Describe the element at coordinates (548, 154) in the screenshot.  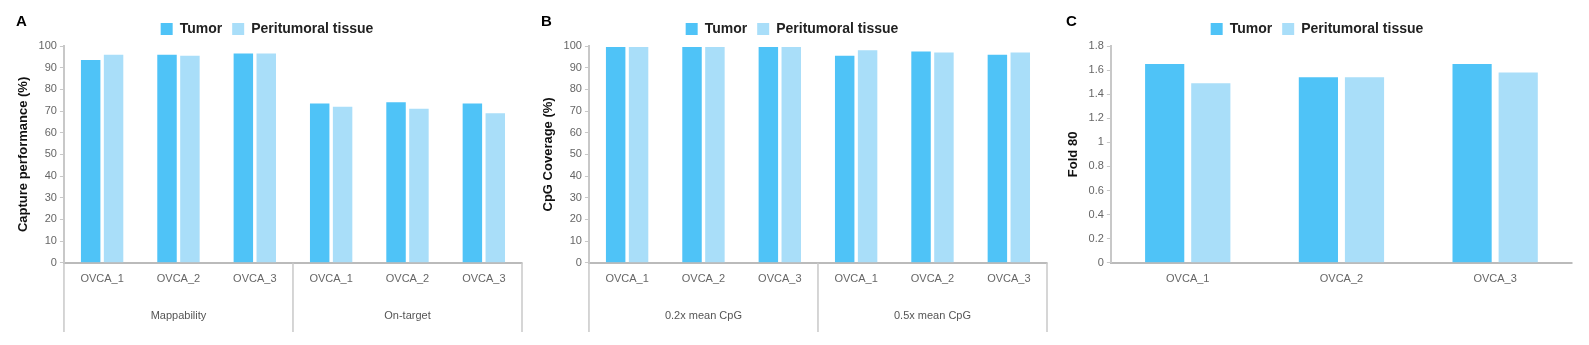
I see `y-axis-title: CpG Coverage (%)` at that location.